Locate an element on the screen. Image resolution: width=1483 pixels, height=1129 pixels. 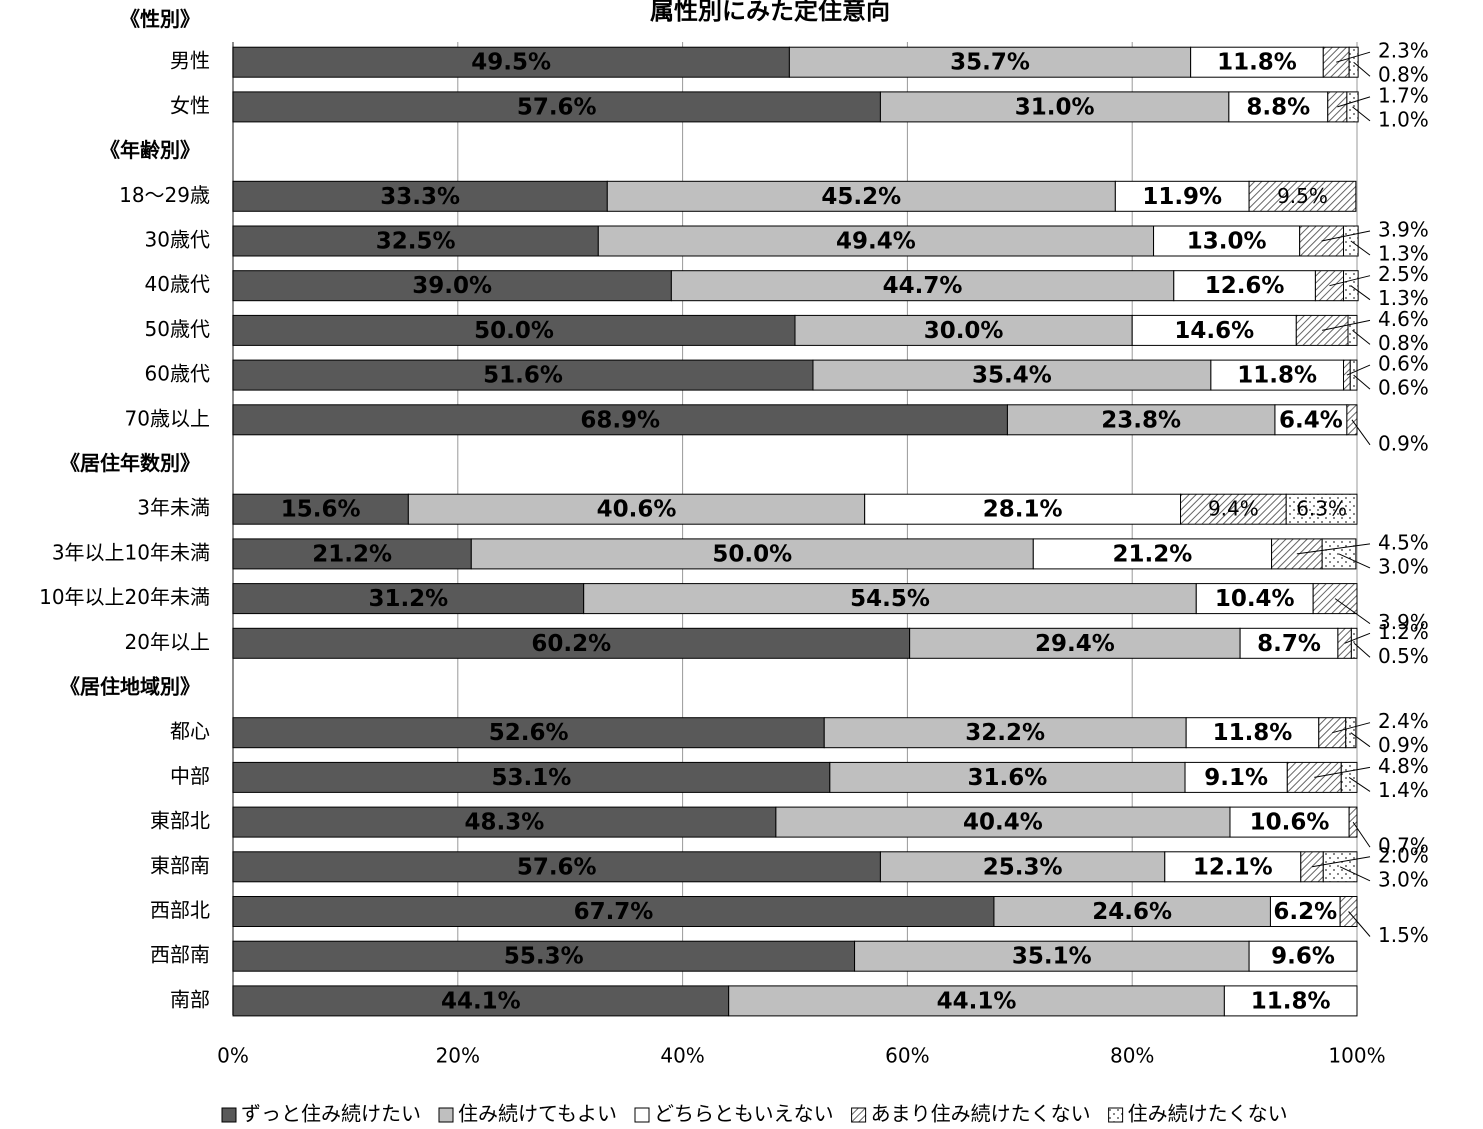
data-label: 1.7% is located at coordinates (1403, 95).